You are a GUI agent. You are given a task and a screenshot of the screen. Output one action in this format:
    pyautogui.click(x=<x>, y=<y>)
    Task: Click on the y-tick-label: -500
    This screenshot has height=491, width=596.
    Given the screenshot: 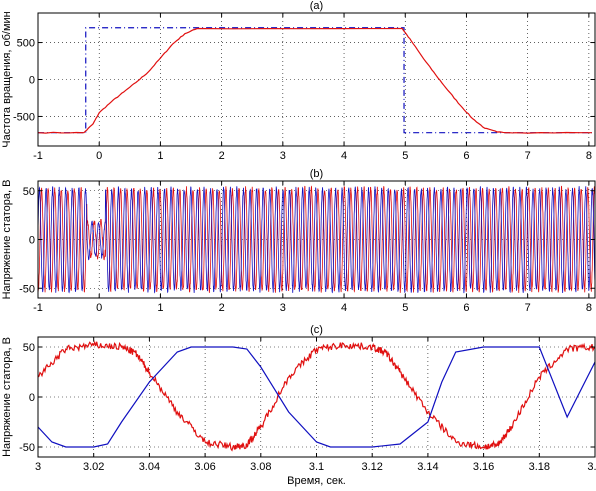 What is the action you would take?
    pyautogui.click(x=24, y=117)
    